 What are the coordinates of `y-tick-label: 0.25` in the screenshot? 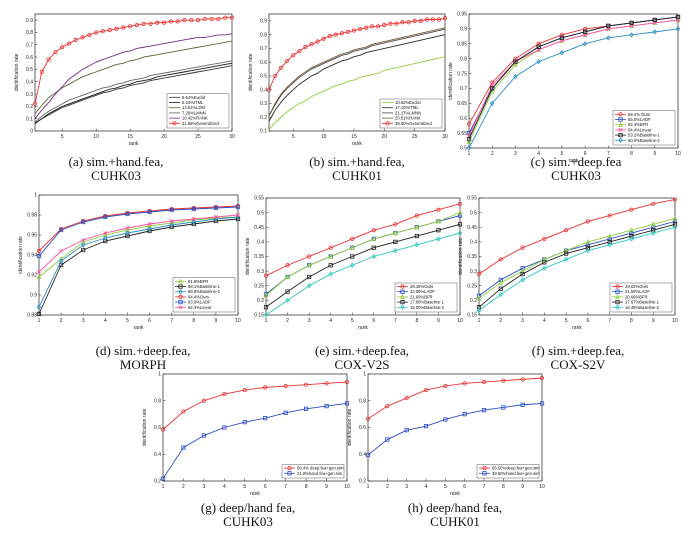 It's located at (259, 286).